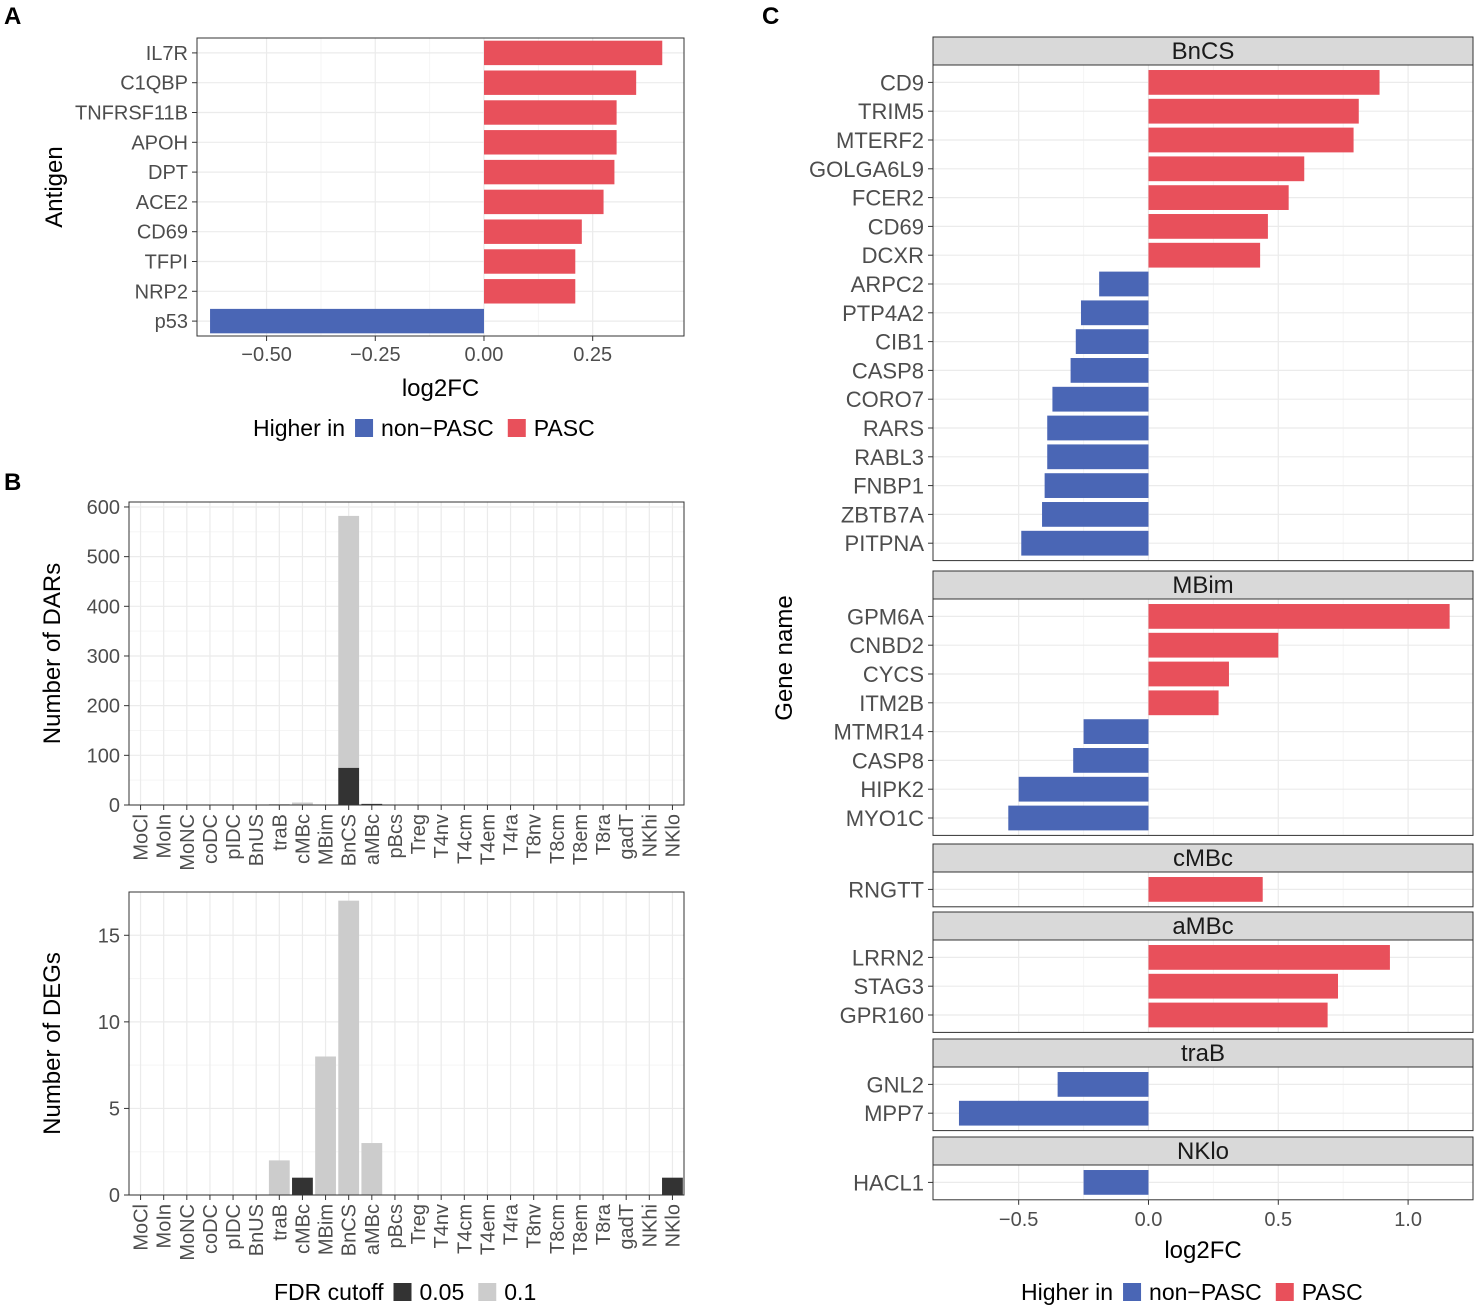 The width and height of the screenshot is (1477, 1308). Describe the element at coordinates (1203, 858) in the screenshot. I see `facet-strip-label: cMBc` at that location.